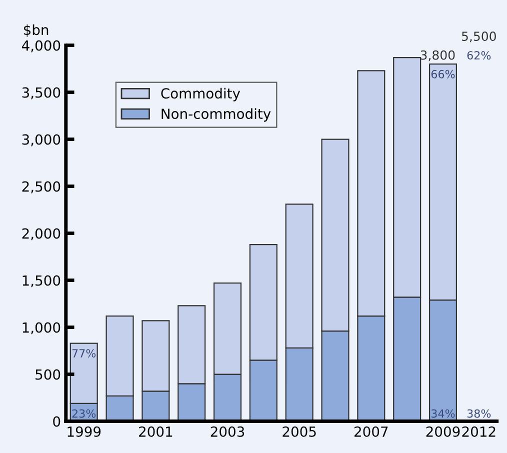  Describe the element at coordinates (443, 431) in the screenshot. I see `x-tick-label: 2009` at that location.